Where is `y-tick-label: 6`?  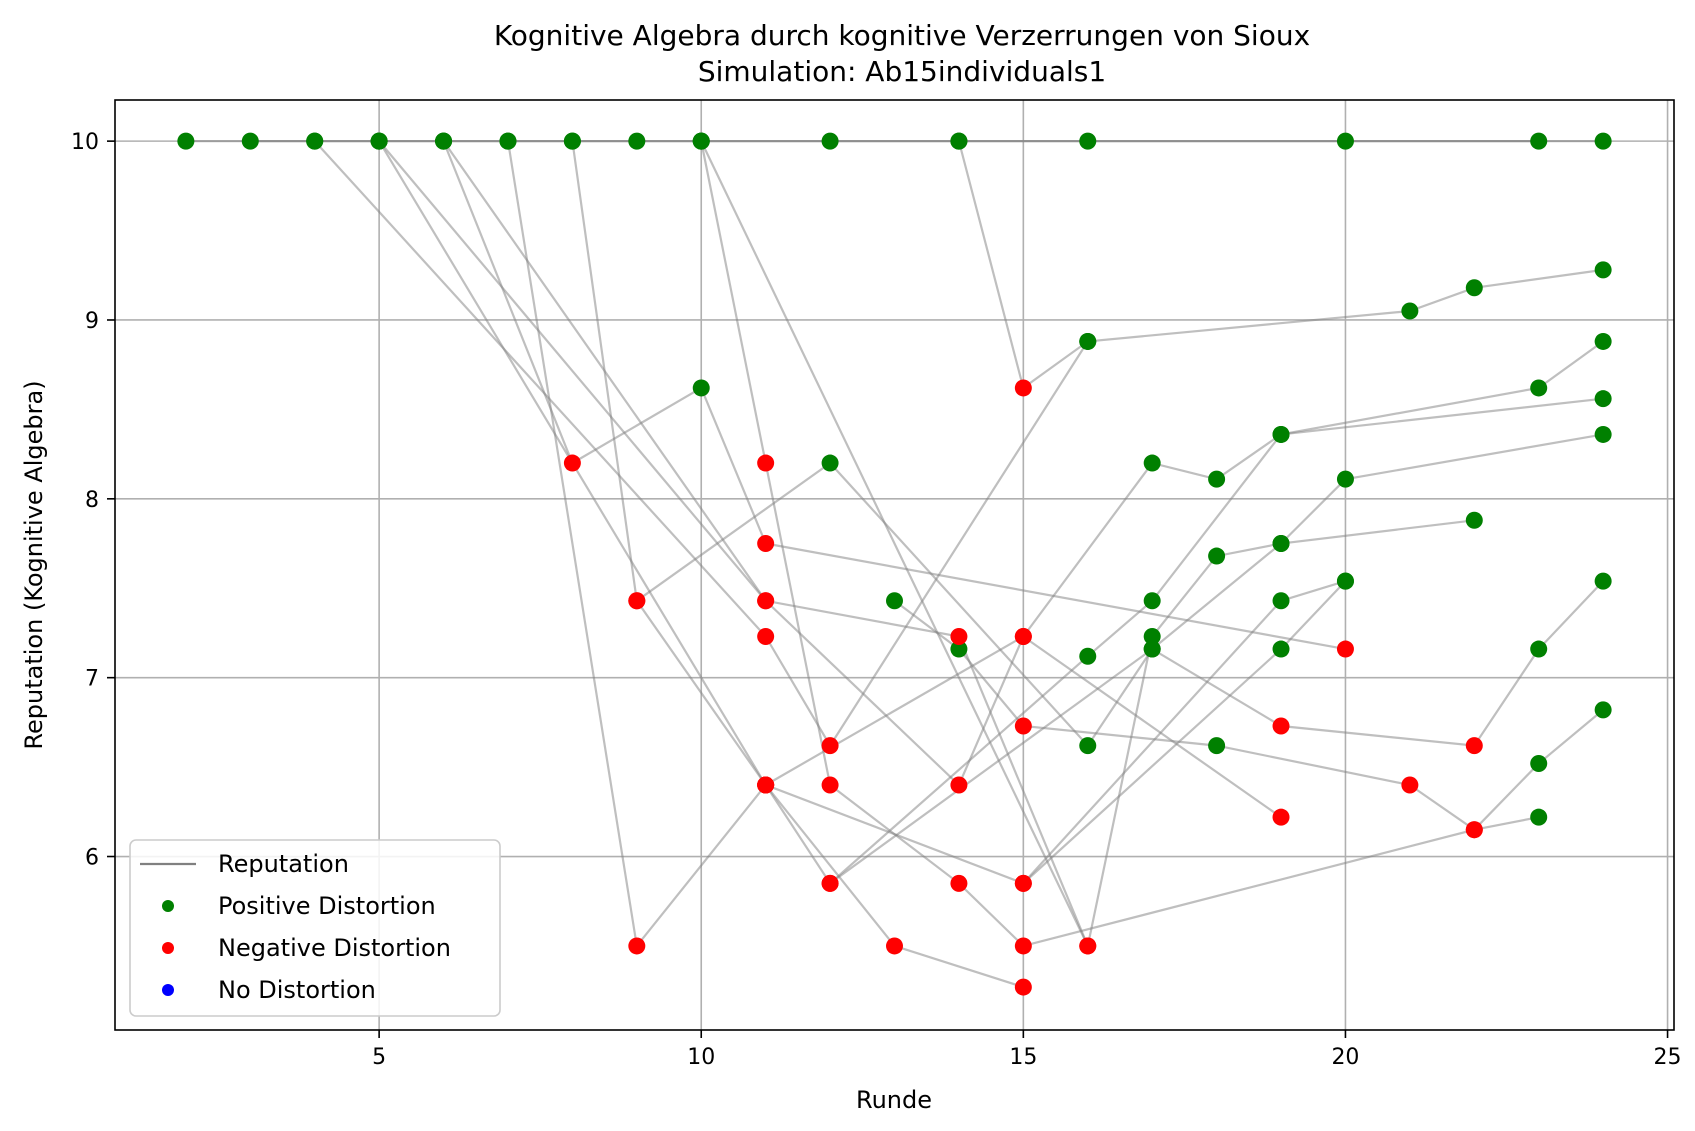 y-tick-label: 6 is located at coordinates (92, 858).